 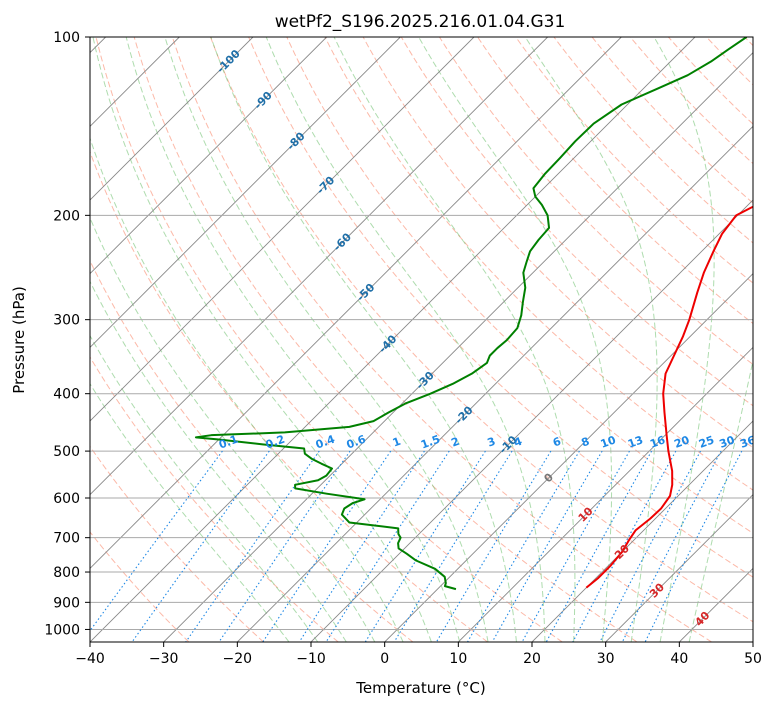 What do you see at coordinates (706, 441) in the screenshot?
I see `mixing-ratio-label: 25` at bounding box center [706, 441].